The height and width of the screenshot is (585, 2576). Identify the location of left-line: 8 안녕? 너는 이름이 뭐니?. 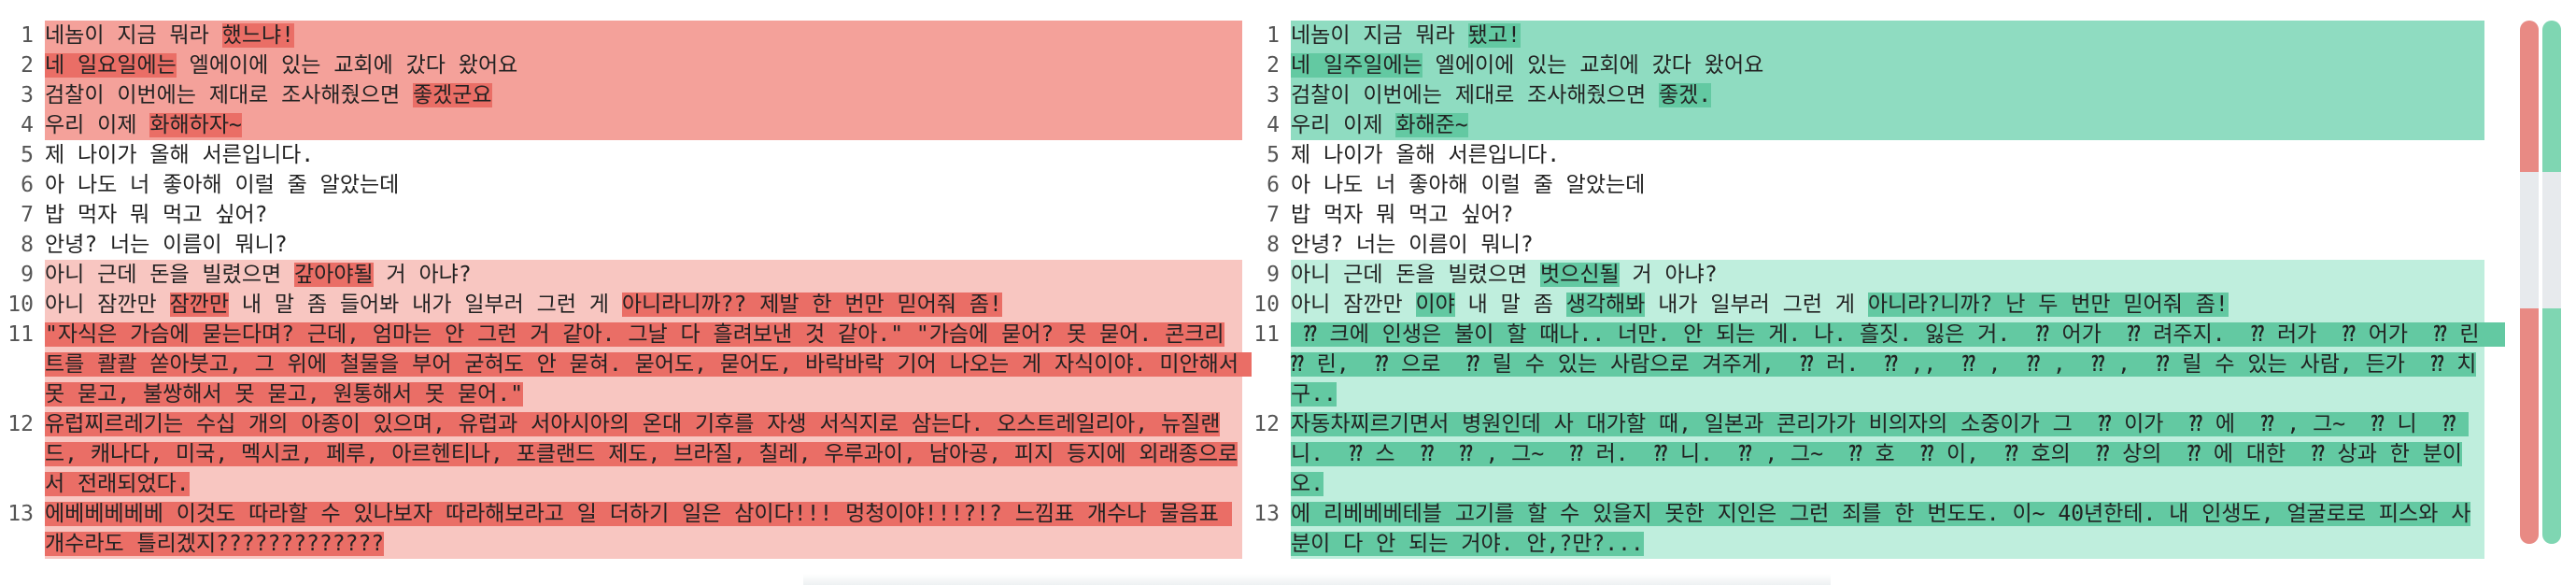
(621, 245).